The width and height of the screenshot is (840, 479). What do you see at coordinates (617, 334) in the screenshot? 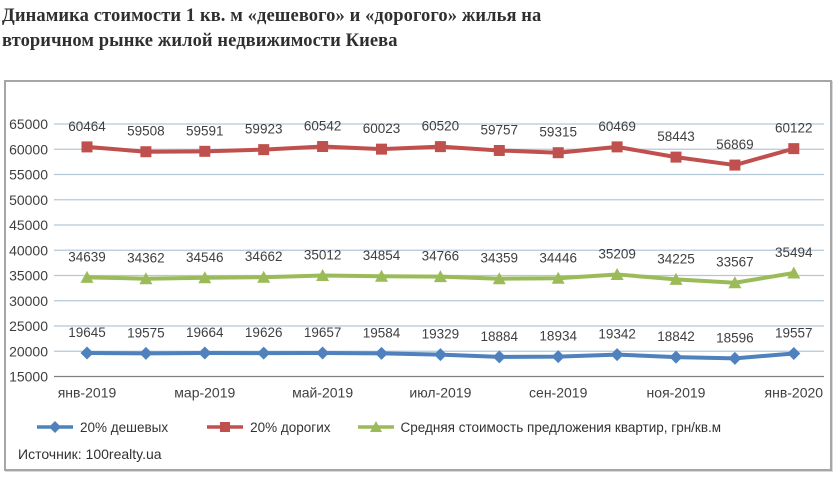
I see `svg-text: 19342` at bounding box center [617, 334].